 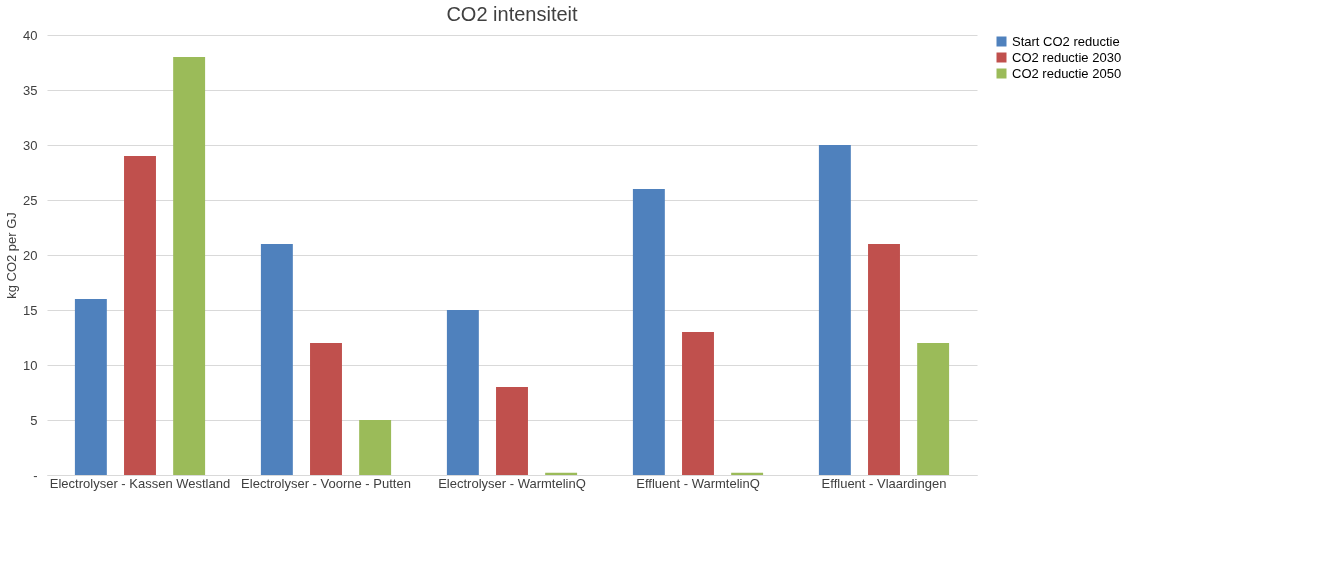 I want to click on x-tick-label: Electrolyser - Kassen Westland, so click(x=140, y=483).